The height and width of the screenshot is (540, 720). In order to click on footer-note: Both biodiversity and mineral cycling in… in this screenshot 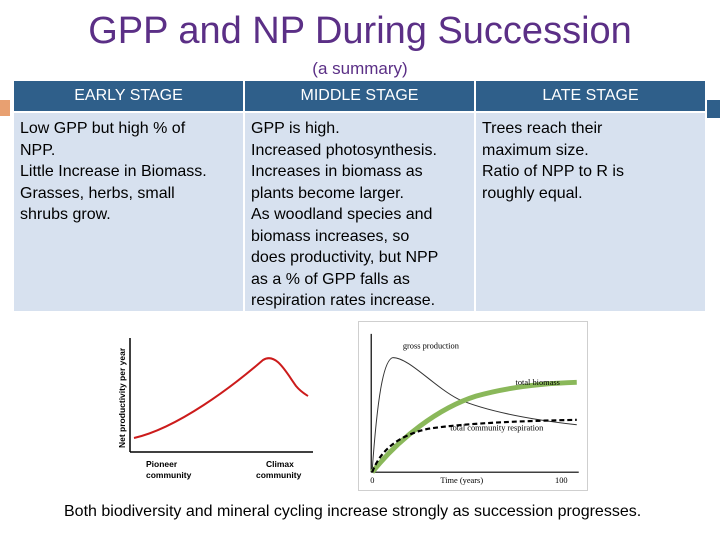, I will do `click(353, 511)`.